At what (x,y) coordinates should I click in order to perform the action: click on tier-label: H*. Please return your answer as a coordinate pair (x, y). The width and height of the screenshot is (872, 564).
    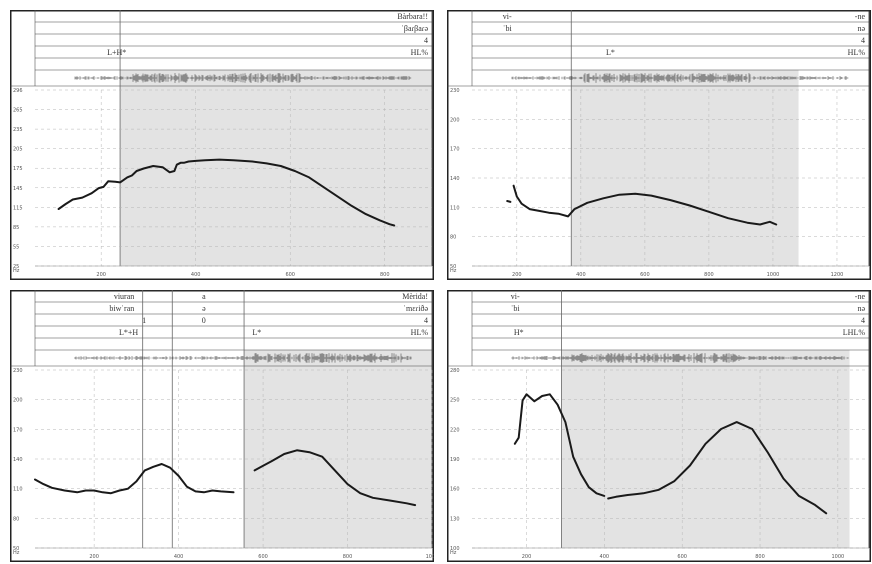
    Looking at the image, I should click on (519, 332).